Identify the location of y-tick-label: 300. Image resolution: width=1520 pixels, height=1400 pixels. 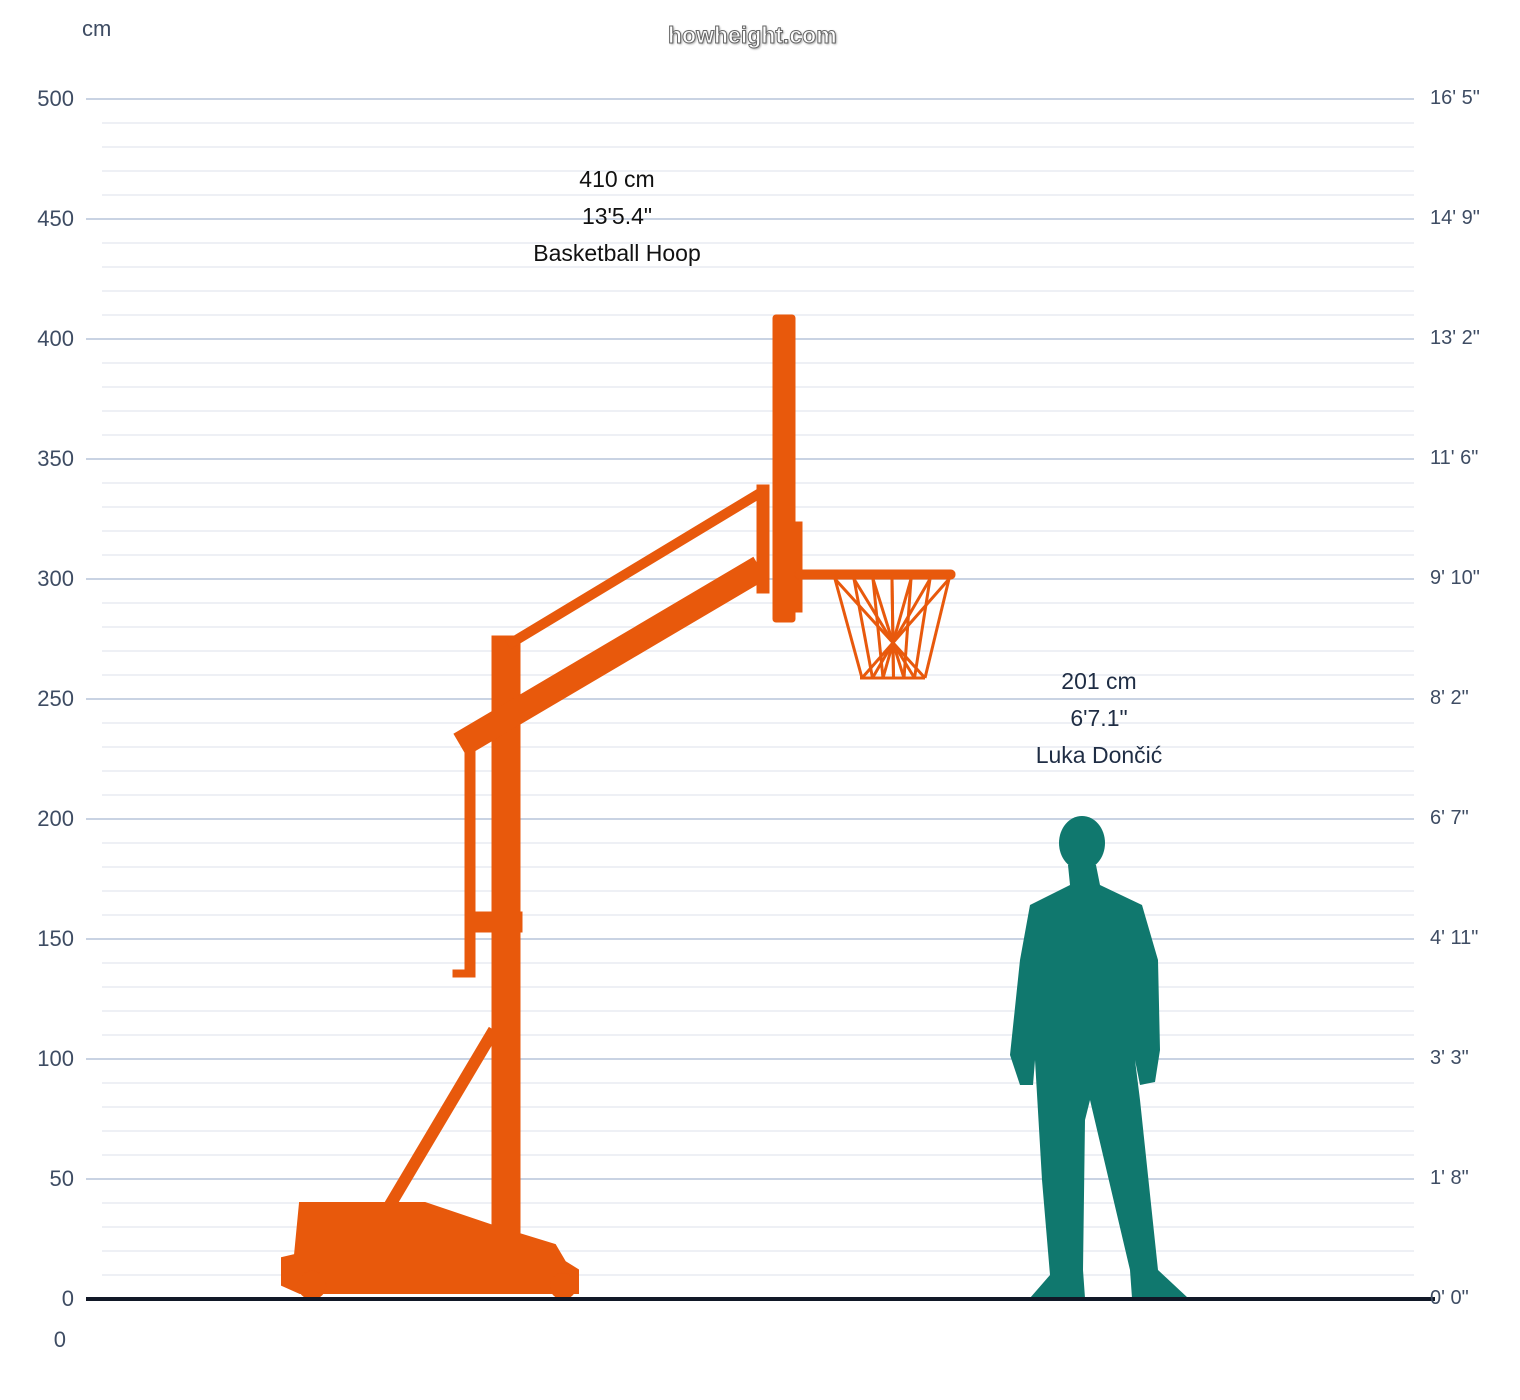
(55, 578).